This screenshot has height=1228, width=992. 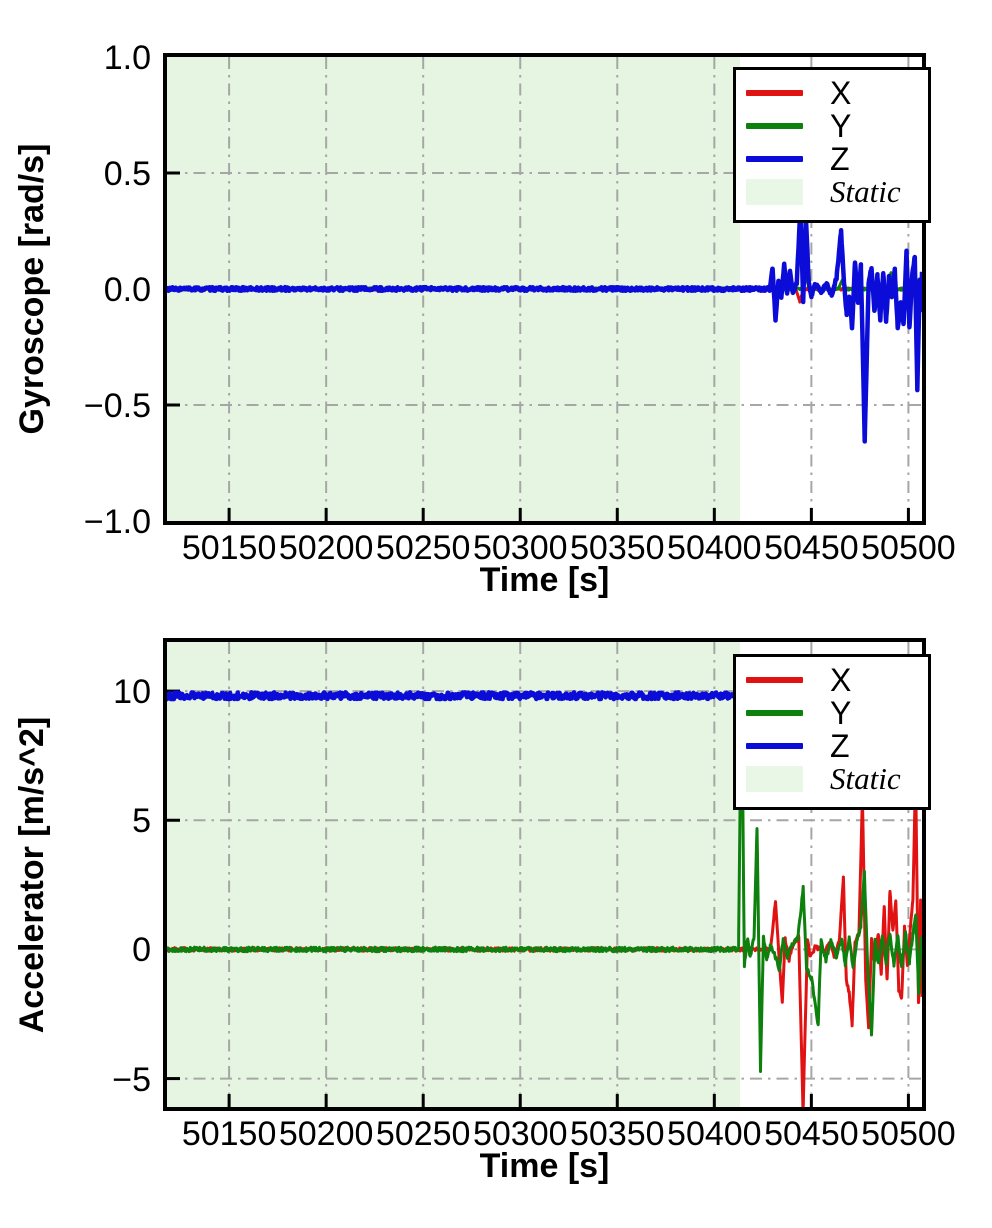 What do you see at coordinates (127, 58) in the screenshot?
I see `y-tick-label: 1.0` at bounding box center [127, 58].